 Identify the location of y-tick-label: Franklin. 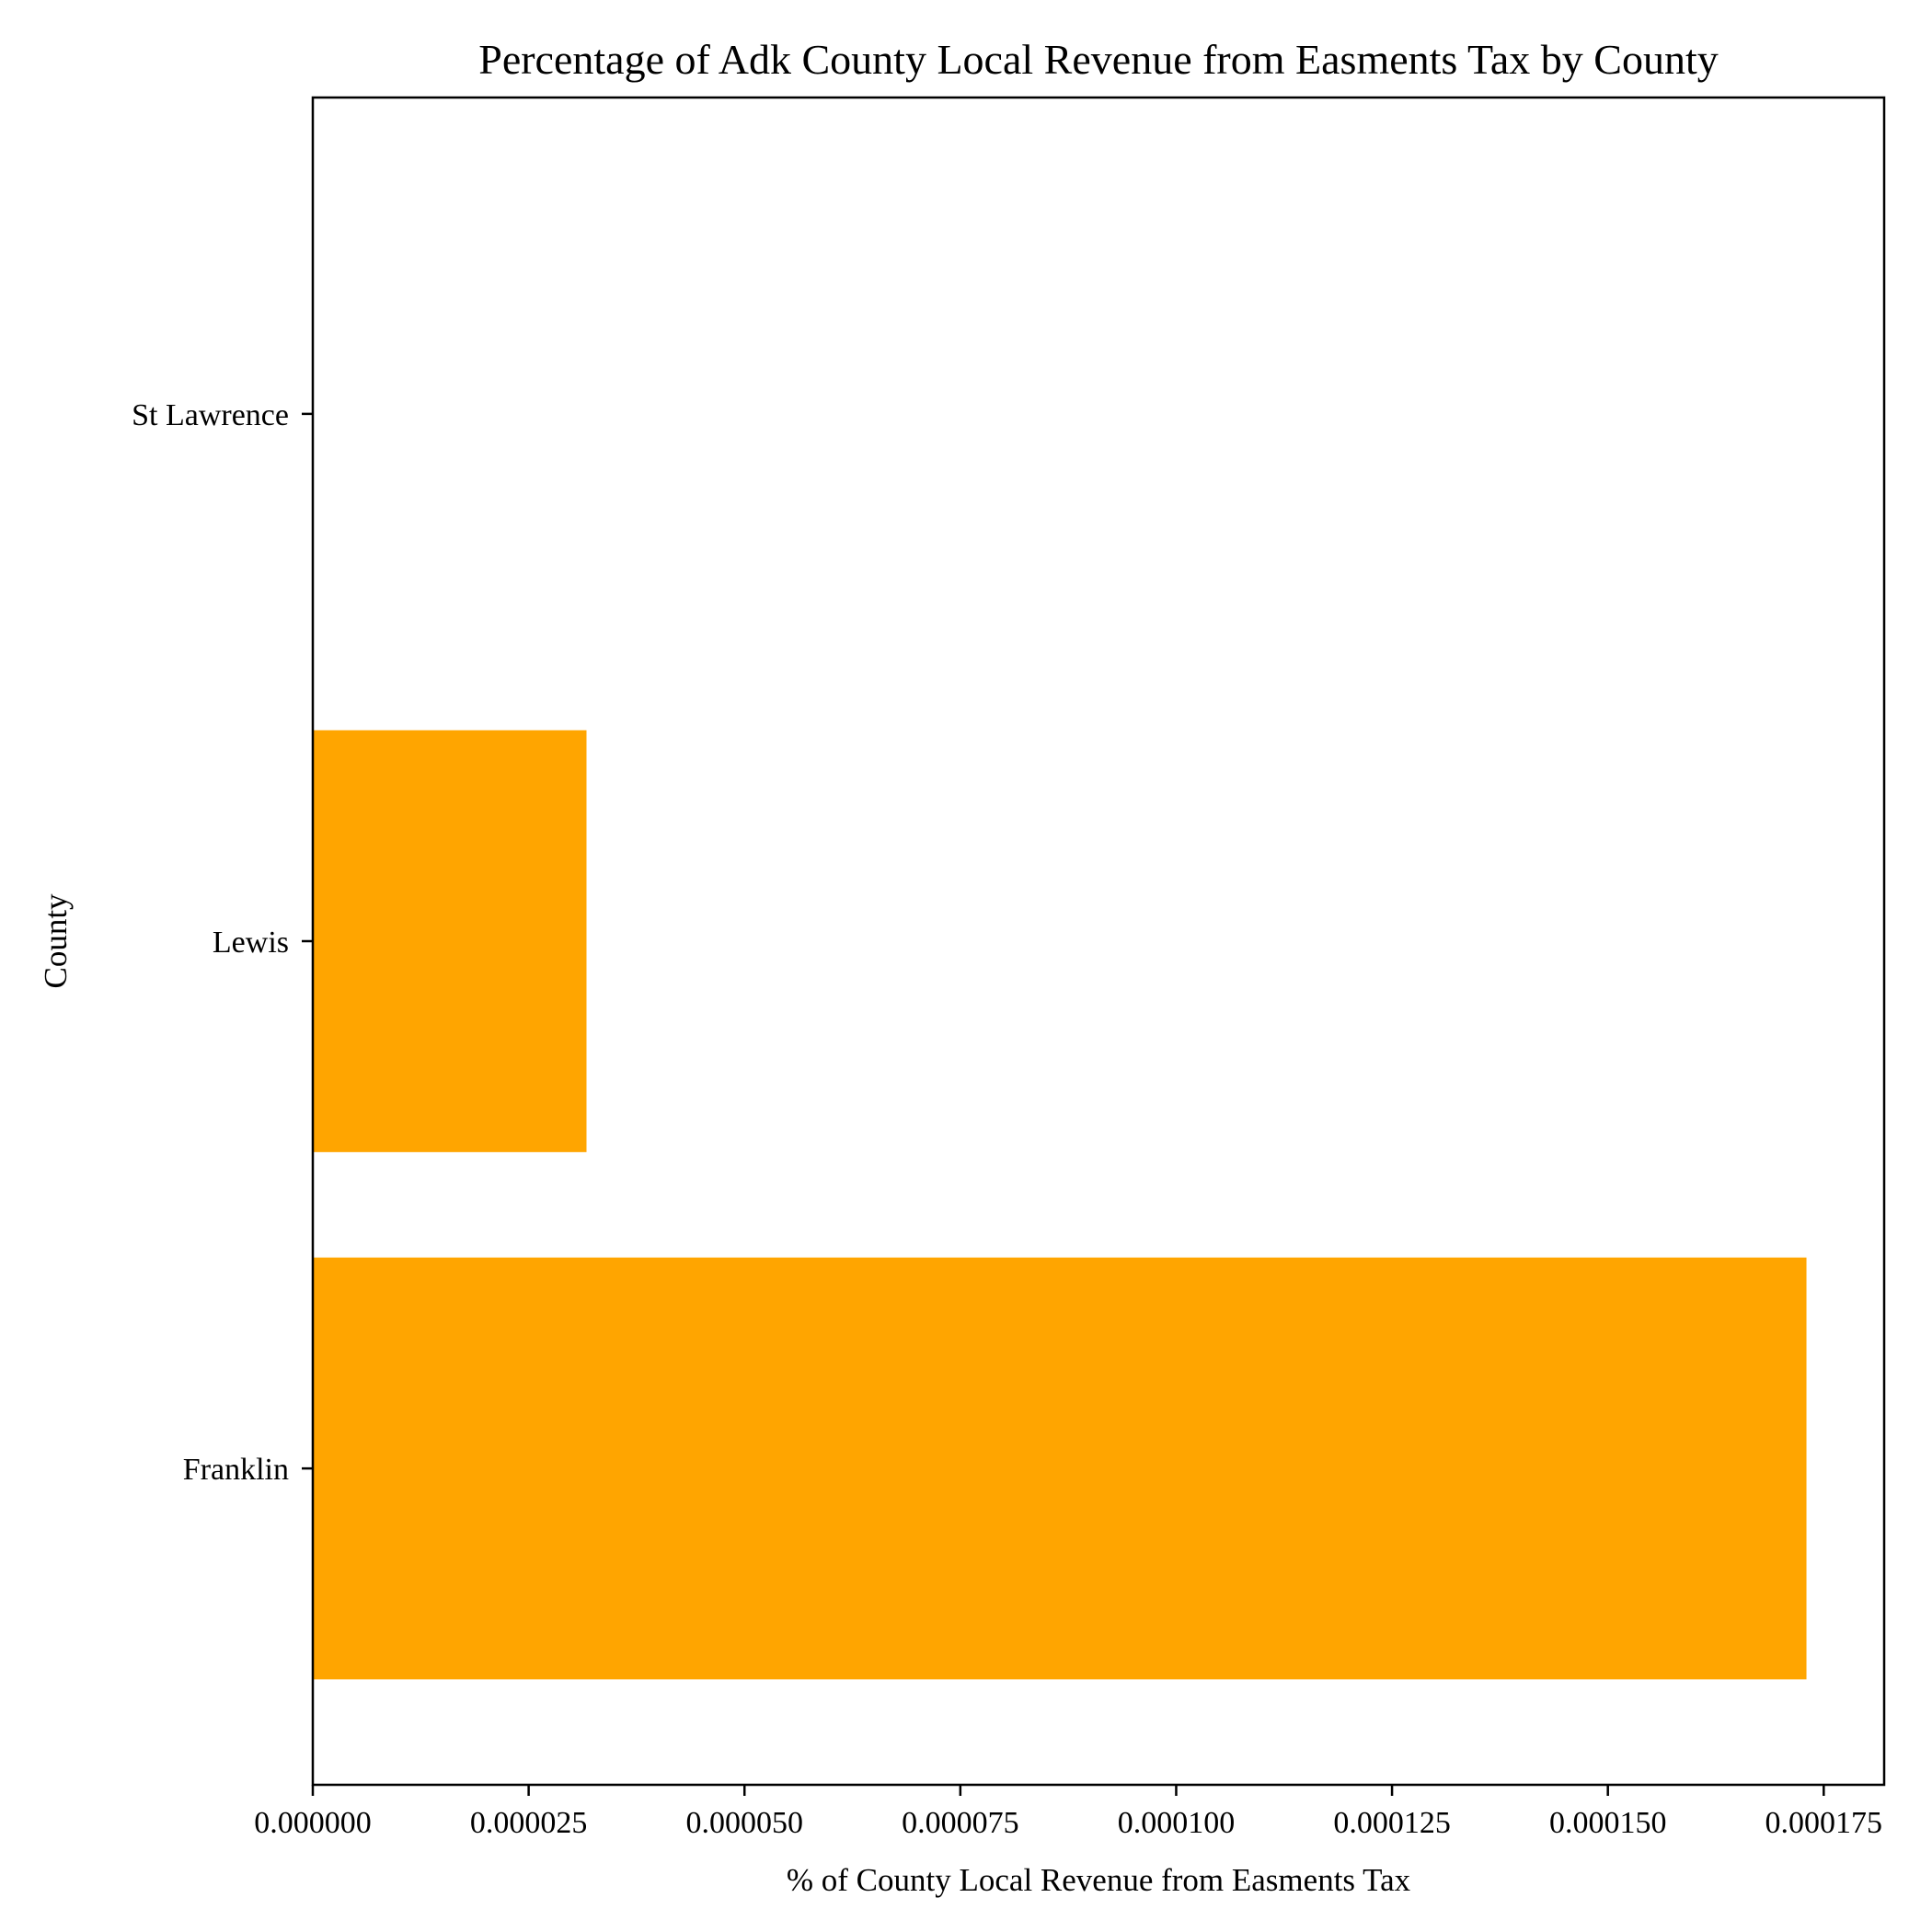
(236, 1470).